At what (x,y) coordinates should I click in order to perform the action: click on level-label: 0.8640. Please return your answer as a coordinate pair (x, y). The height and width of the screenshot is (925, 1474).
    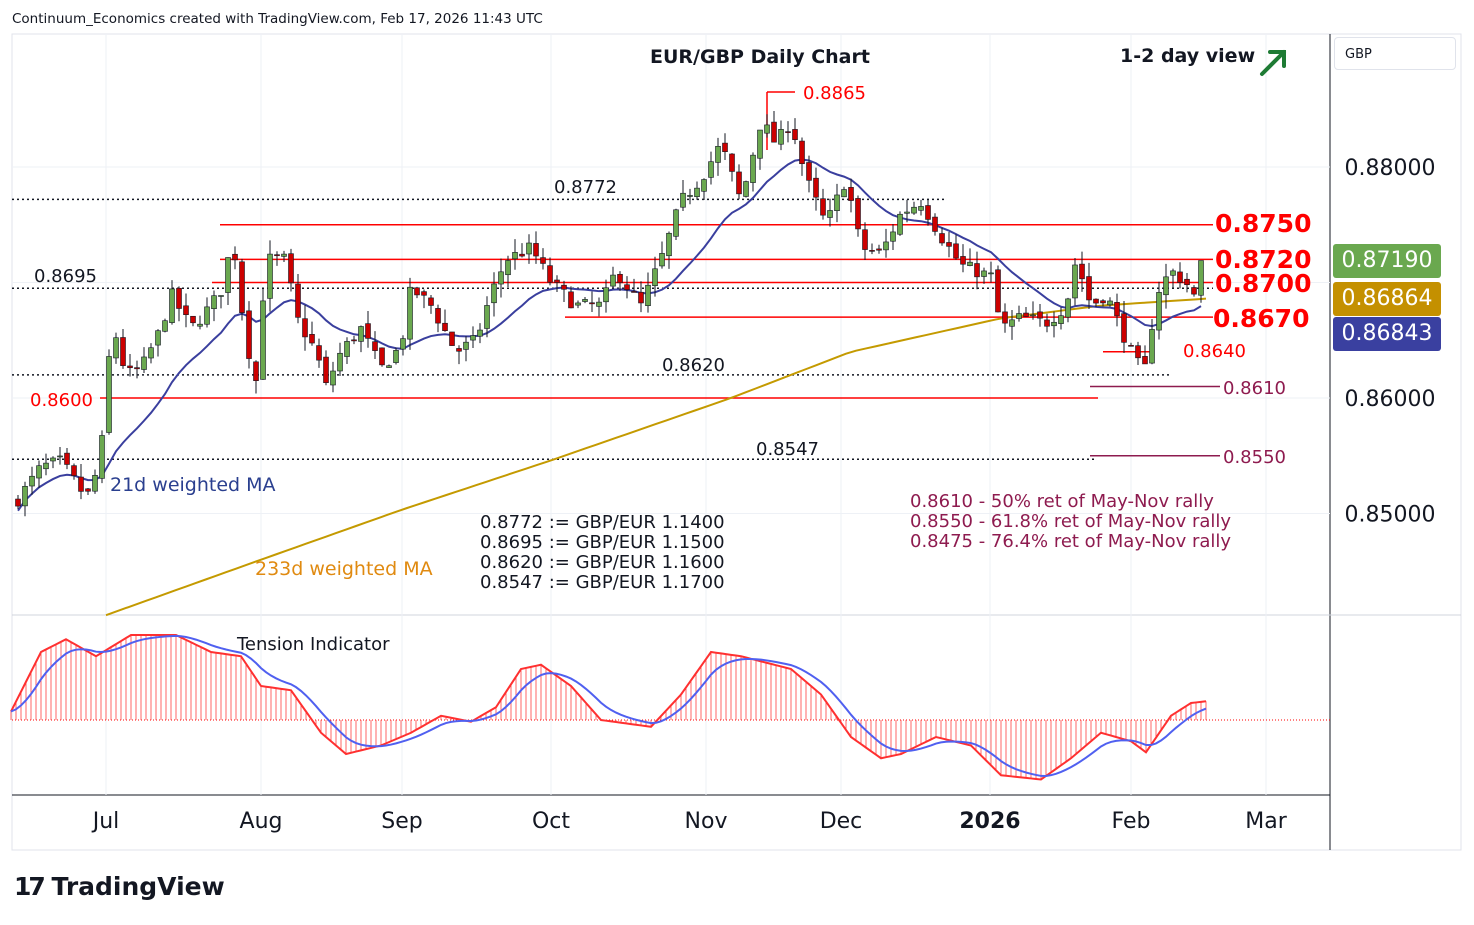
    Looking at the image, I should click on (1214, 351).